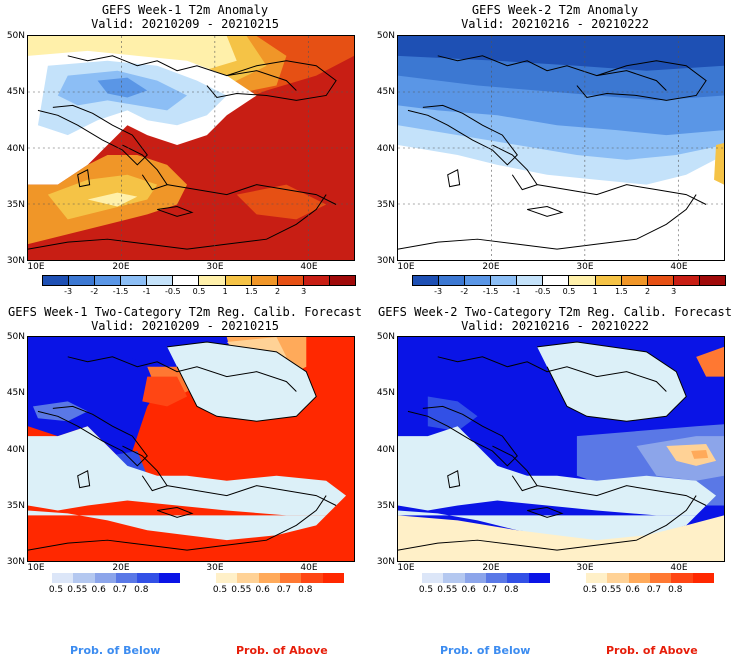 Image resolution: width=740 pixels, height=662 pixels. Describe the element at coordinates (304, 291) in the screenshot. I see `colorbar-tick-label: 3` at that location.